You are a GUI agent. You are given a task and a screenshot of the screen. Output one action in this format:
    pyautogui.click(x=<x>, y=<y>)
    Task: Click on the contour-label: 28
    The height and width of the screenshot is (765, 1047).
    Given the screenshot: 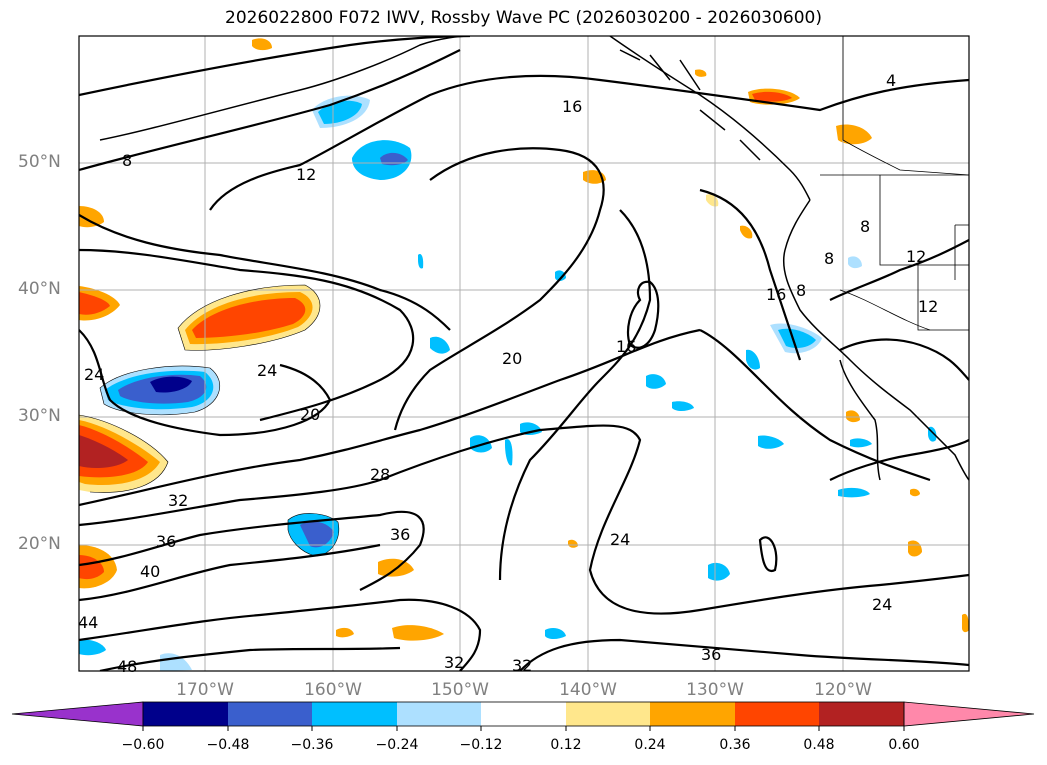 What is the action you would take?
    pyautogui.click(x=380, y=474)
    